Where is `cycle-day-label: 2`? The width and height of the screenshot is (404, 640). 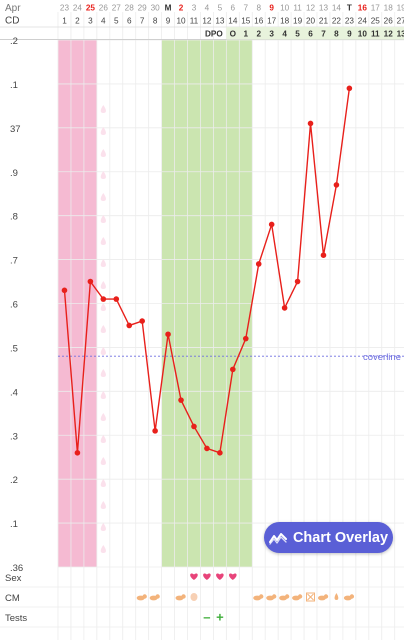 cycle-day-label: 2 is located at coordinates (77, 21).